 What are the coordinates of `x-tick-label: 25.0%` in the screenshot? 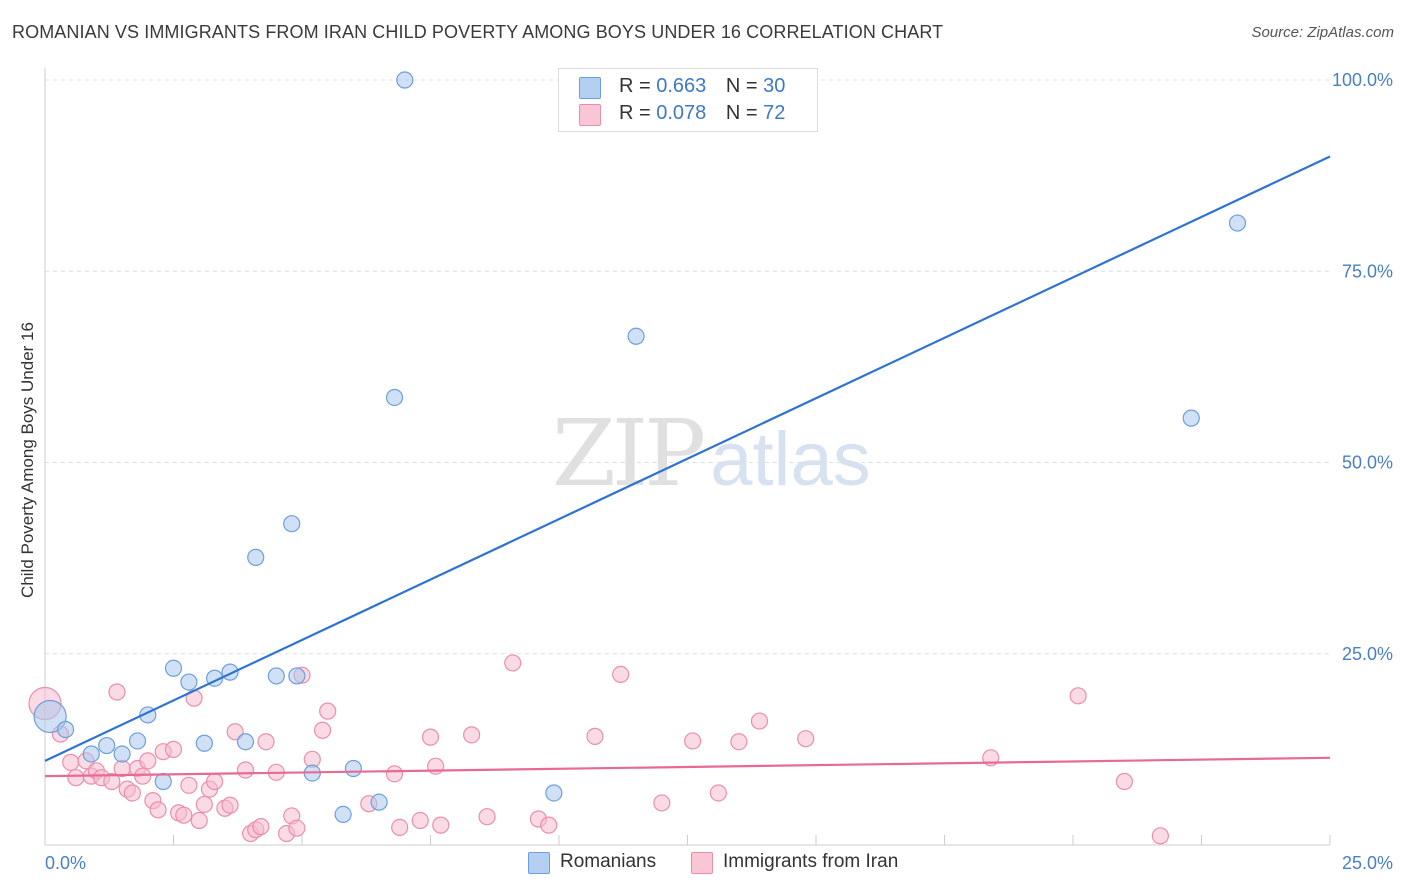 It's located at (1367, 863).